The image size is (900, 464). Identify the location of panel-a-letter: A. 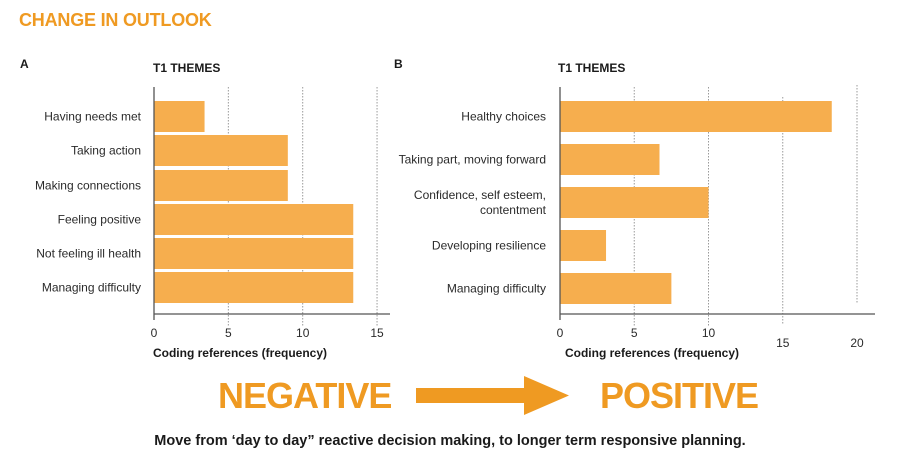
(24, 64).